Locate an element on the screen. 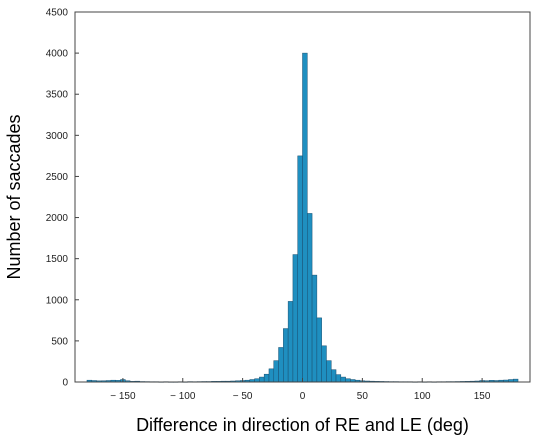 The image size is (550, 440). y-tick-label: 4000 is located at coordinates (57, 54).